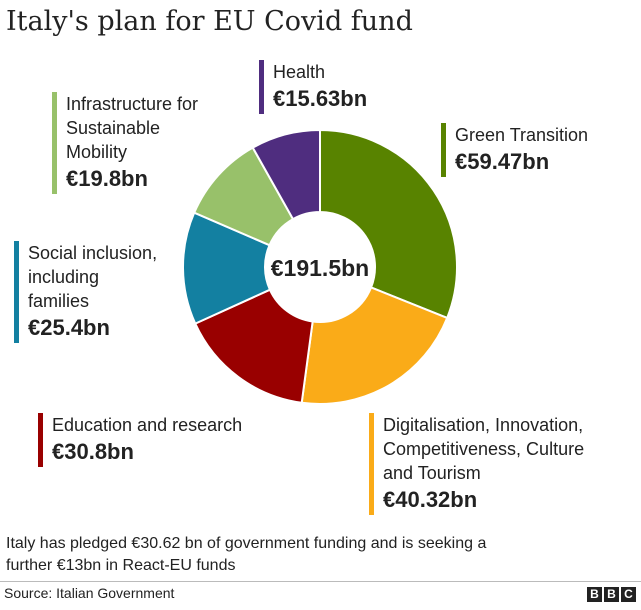  Describe the element at coordinates (320, 581) in the screenshot. I see `footer-divider` at that location.